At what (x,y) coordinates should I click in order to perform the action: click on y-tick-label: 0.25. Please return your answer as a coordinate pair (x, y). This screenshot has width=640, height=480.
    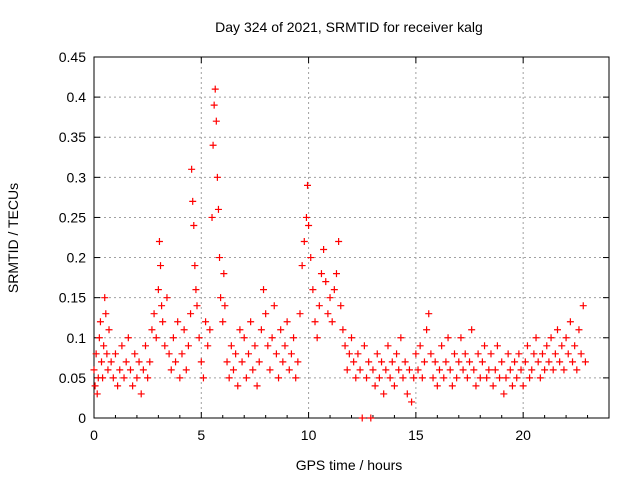
    Looking at the image, I should click on (72, 217).